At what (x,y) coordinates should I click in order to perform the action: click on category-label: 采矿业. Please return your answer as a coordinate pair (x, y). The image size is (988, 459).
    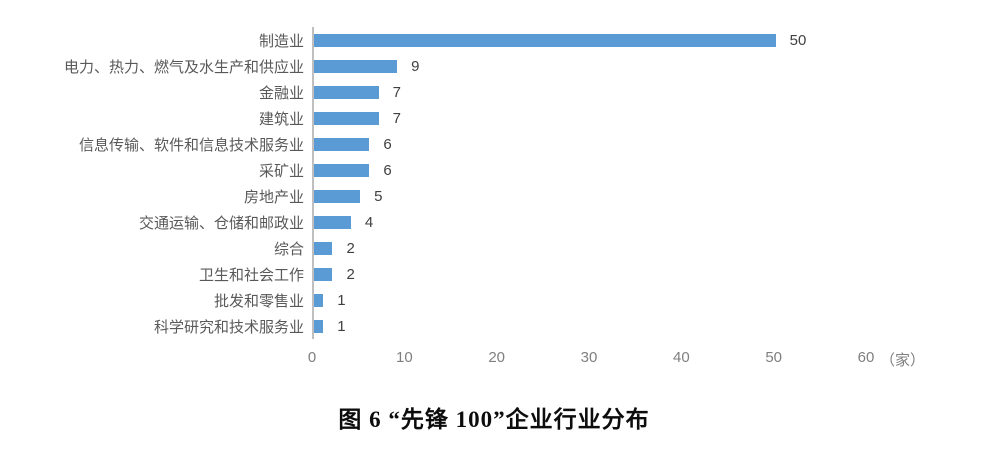
    Looking at the image, I should click on (281, 171).